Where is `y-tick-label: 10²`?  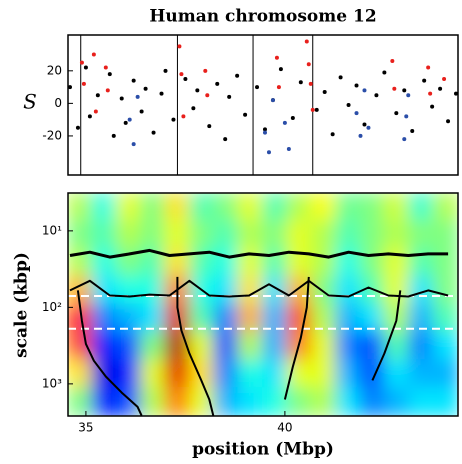 y-tick-label: 10² is located at coordinates (52, 307).